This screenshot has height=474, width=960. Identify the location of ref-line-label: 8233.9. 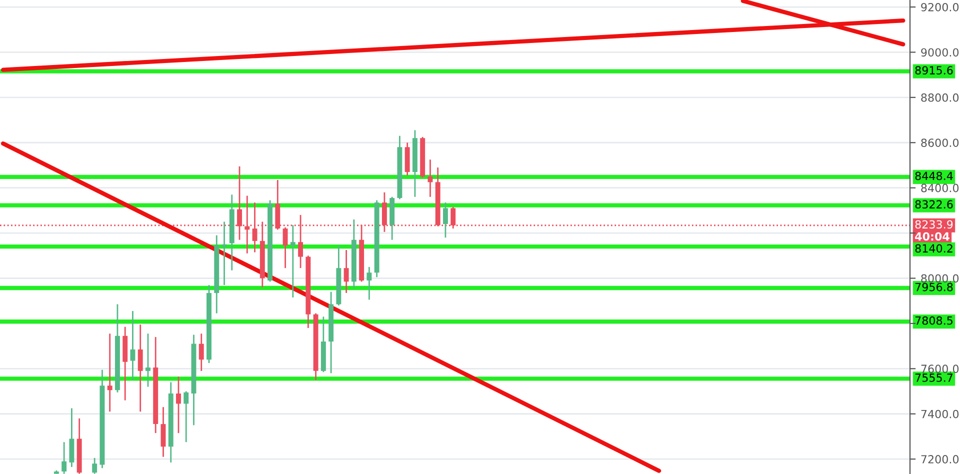
(934, 224).